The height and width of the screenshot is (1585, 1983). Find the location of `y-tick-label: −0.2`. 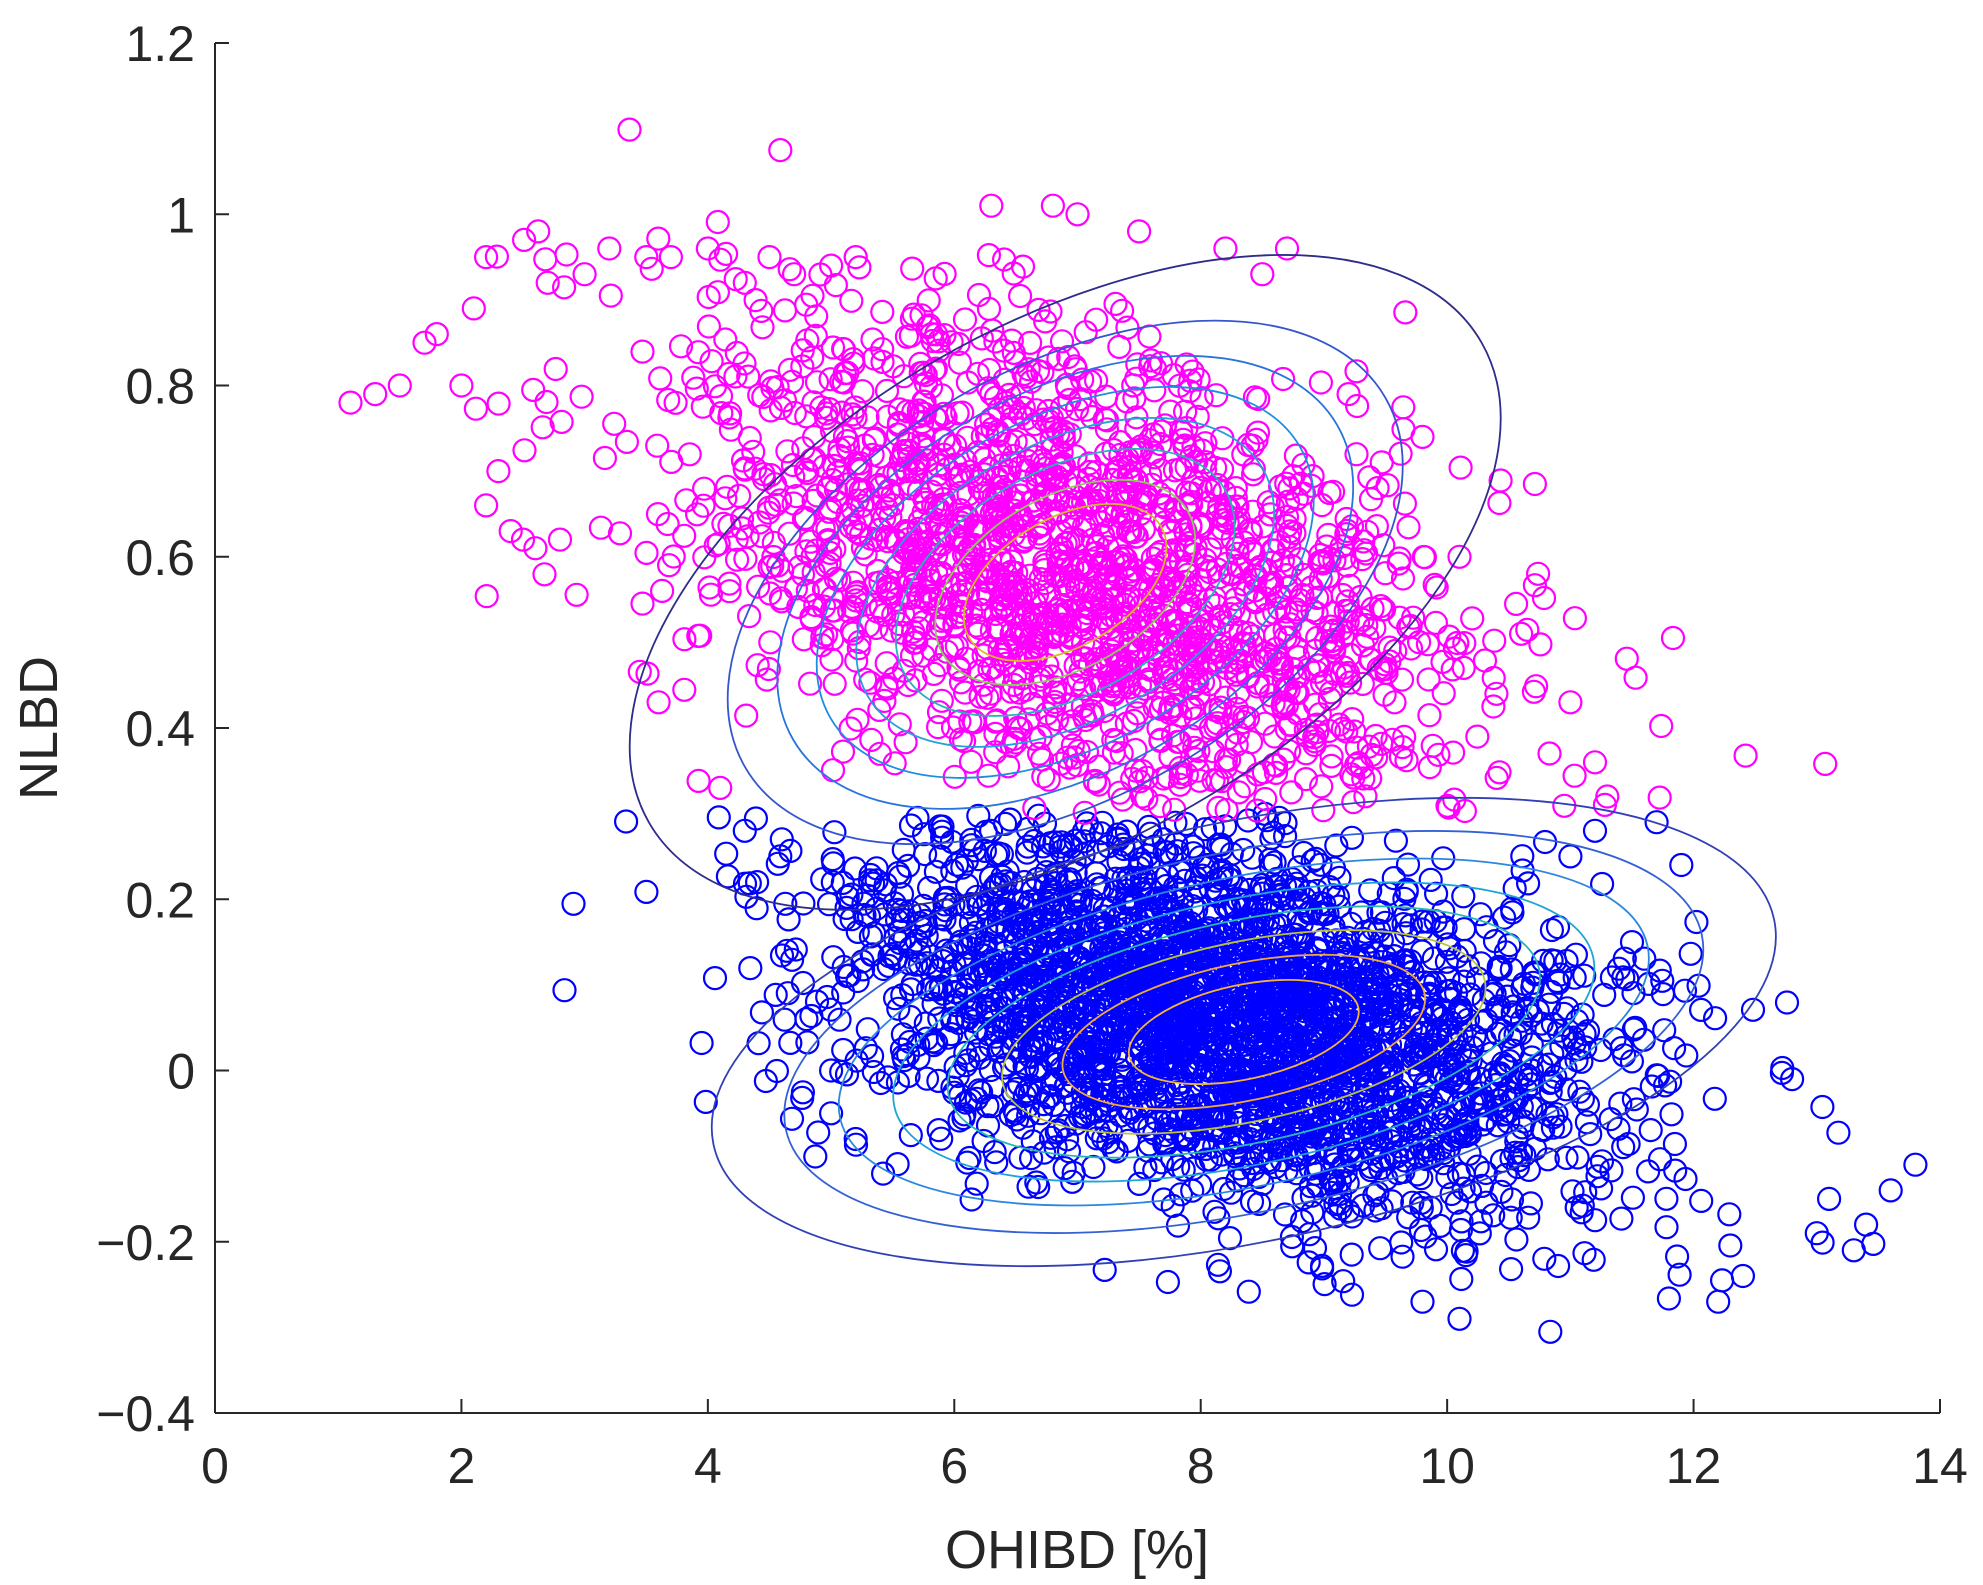

y-tick-label: −0.2 is located at coordinates (145, 1243).